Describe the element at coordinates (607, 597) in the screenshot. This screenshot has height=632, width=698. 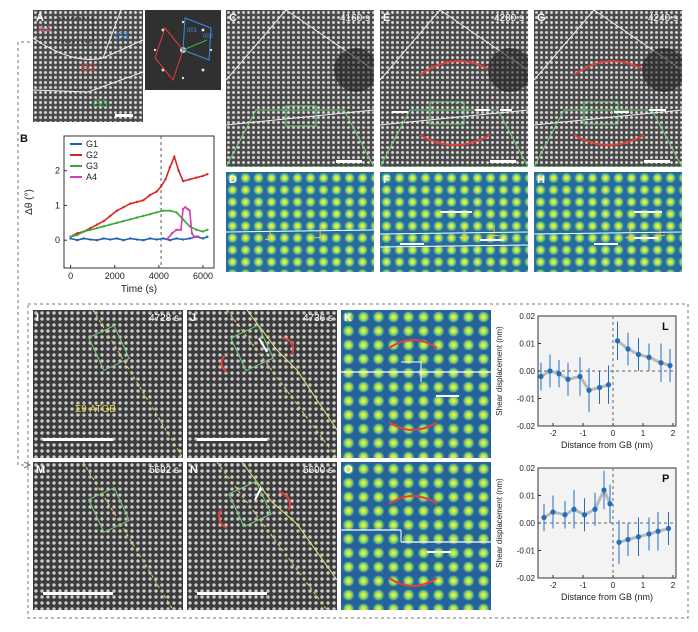
I see `shear-xlabel: Distance from GB (nm)` at that location.